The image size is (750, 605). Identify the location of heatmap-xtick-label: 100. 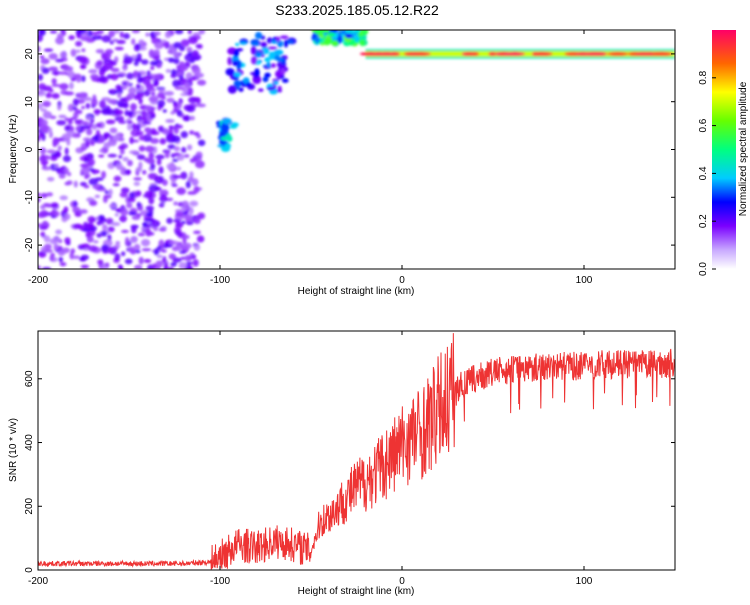
(584, 280).